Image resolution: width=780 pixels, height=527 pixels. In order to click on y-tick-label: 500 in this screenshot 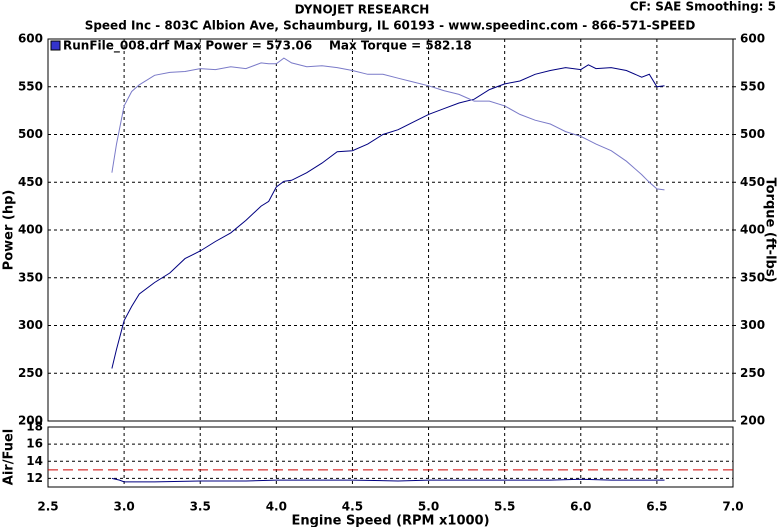, I will do `click(30, 134)`.